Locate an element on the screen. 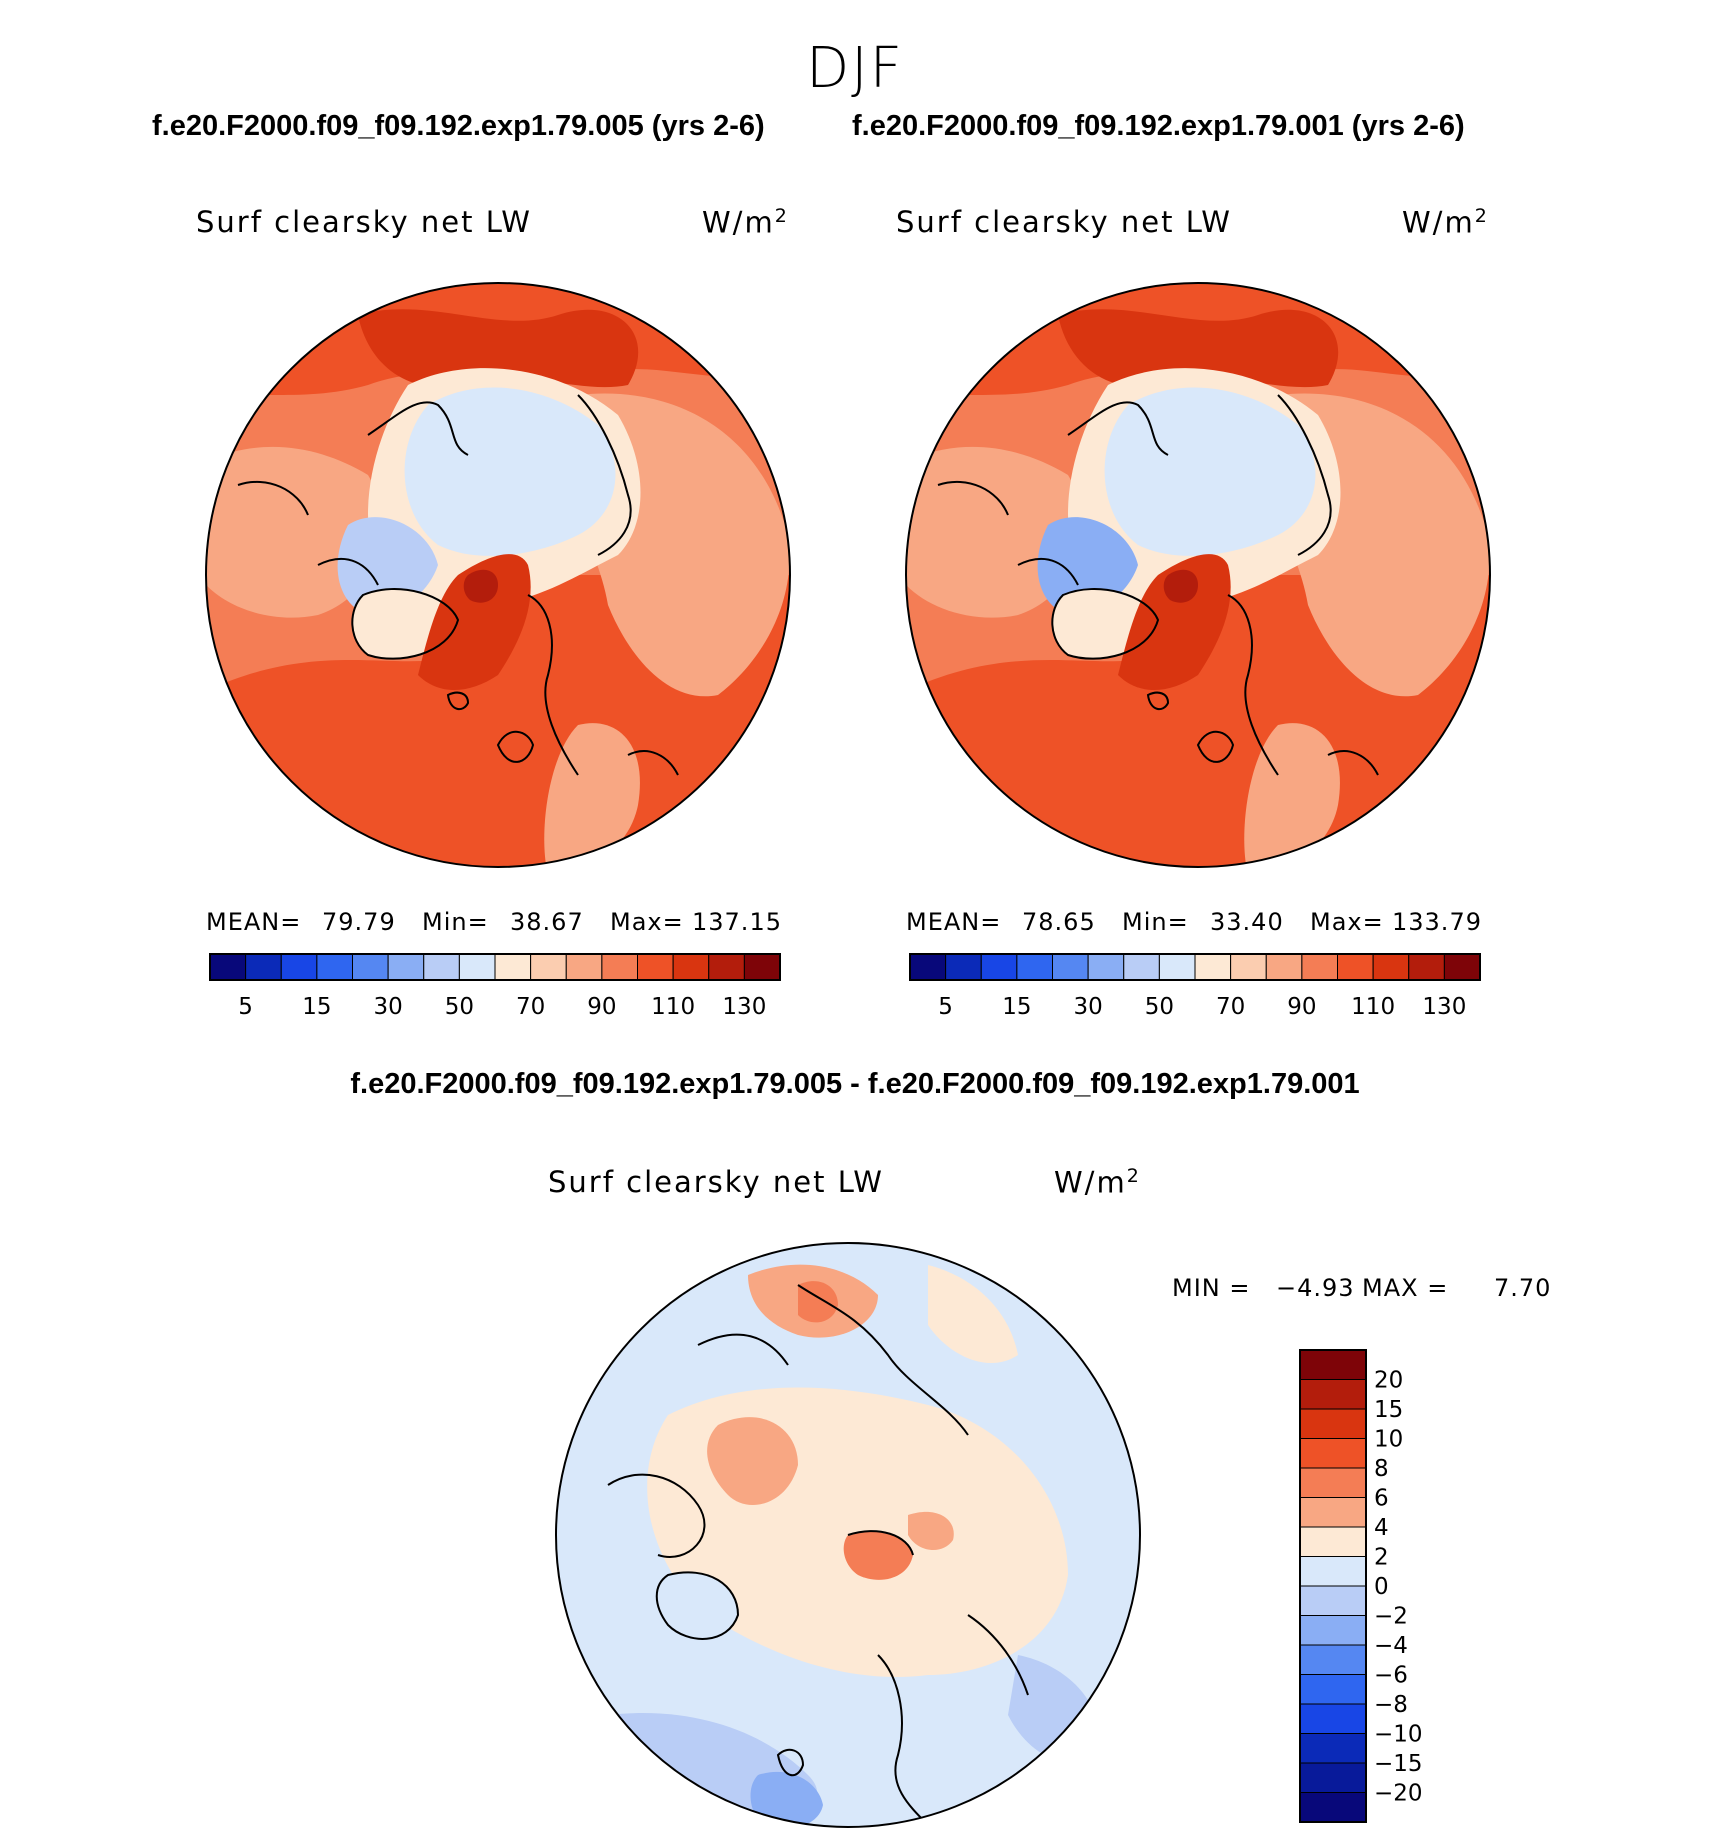 Image resolution: width=1710 pixels, height=1840 pixels. left-min-label: Min= is located at coordinates (455, 922).